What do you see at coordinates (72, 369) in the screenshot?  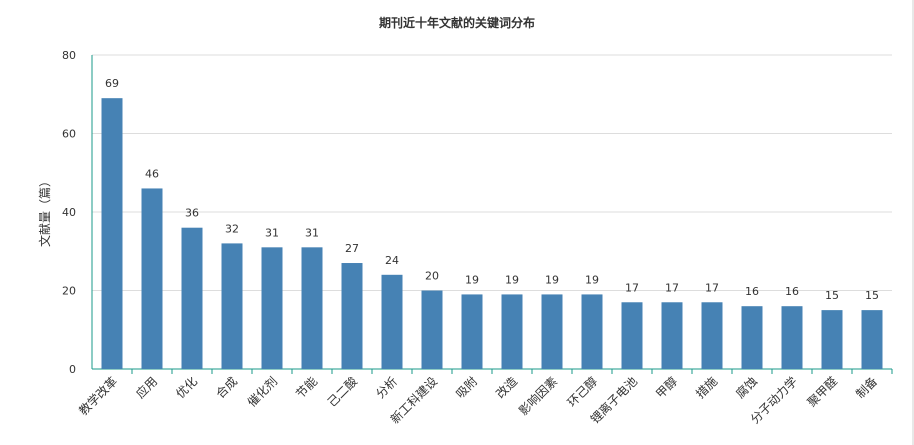 I see `y-tick-label: 0` at bounding box center [72, 369].